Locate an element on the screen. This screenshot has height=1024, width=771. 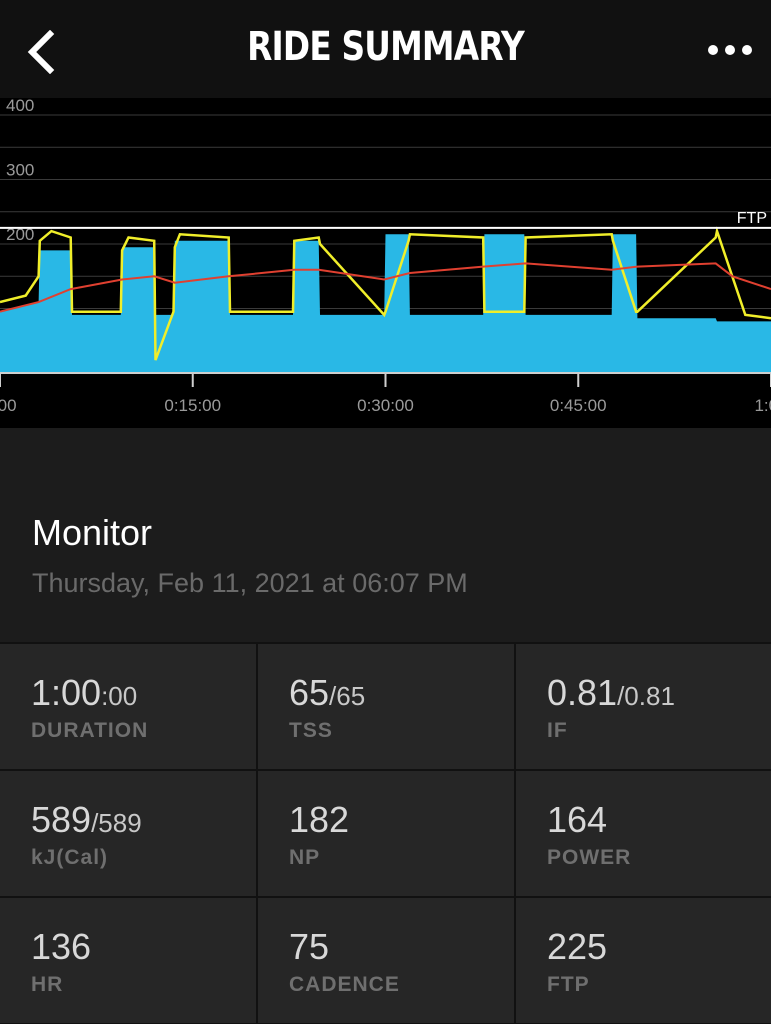
power-line is located at coordinates (385, 293).